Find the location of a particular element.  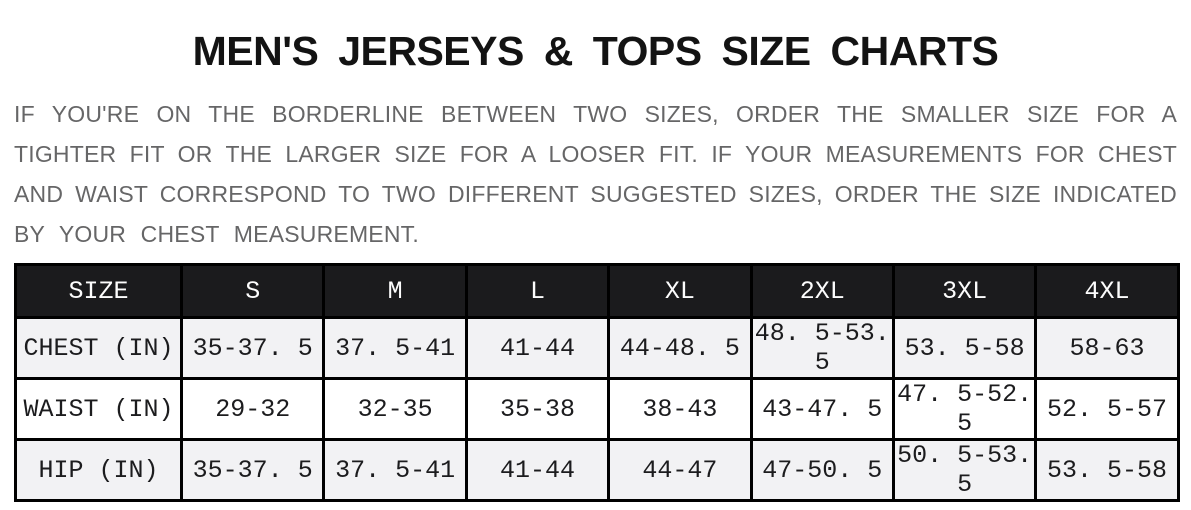

header-cell-2xl: 2XL is located at coordinates (822, 291).